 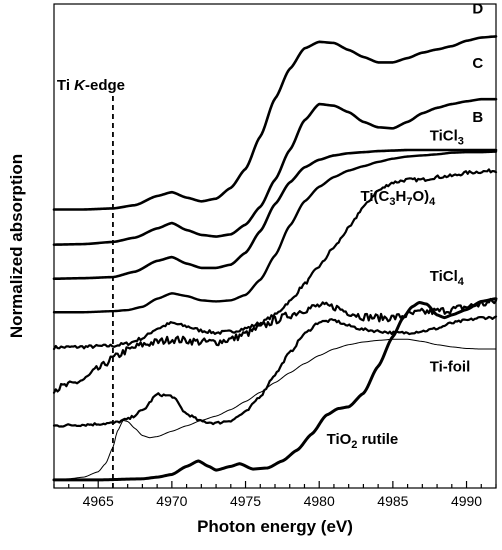 What do you see at coordinates (319, 501) in the screenshot?
I see `x-tick-label: 4980` at bounding box center [319, 501].